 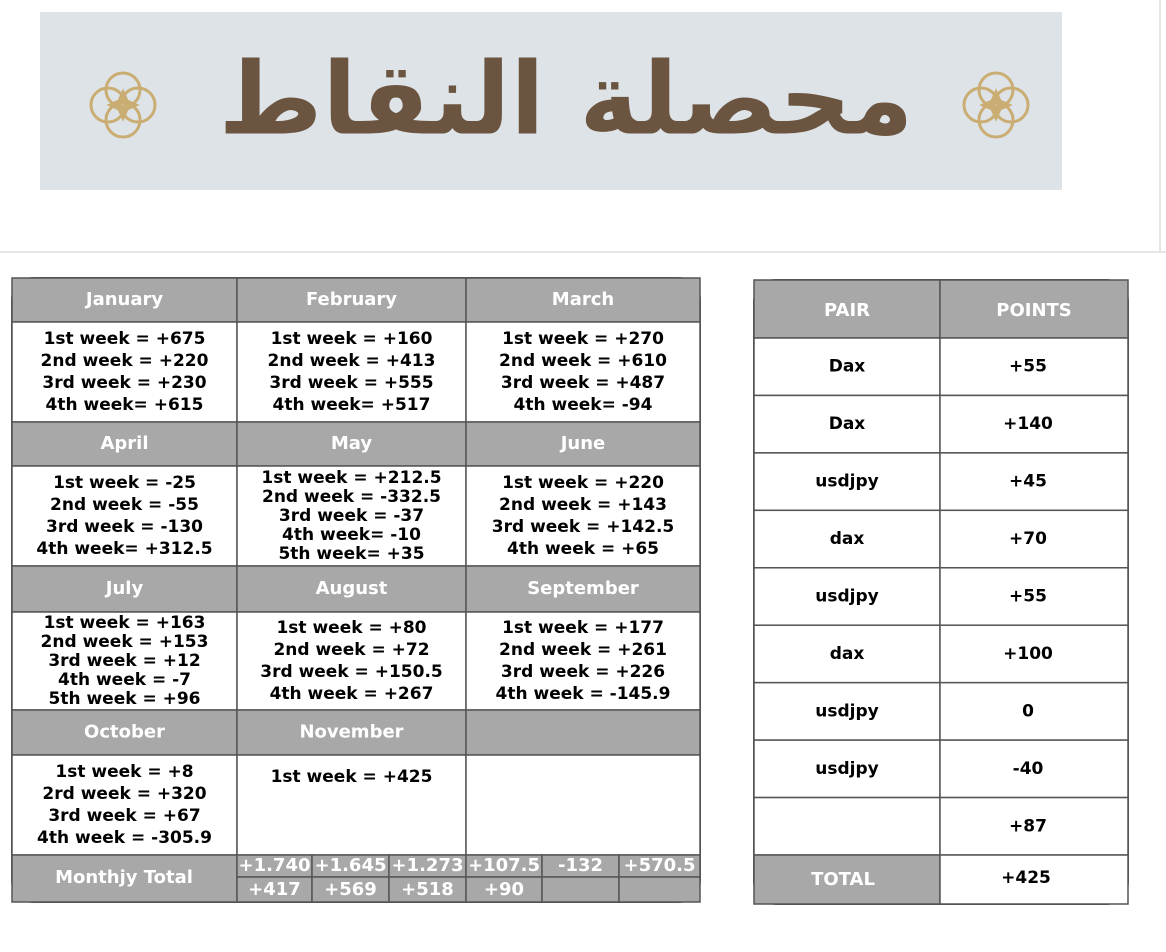 What do you see at coordinates (1028, 654) in the screenshot?
I see `pair-points: +100` at bounding box center [1028, 654].